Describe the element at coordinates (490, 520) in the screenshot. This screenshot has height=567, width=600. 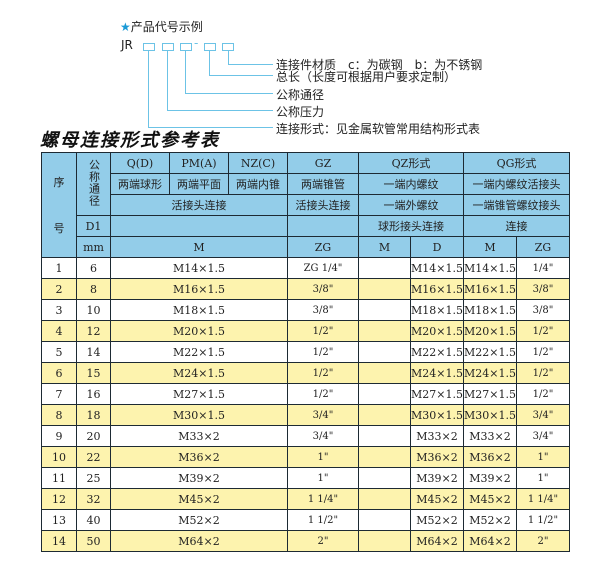
I see `cell-qg-m: M52×2` at that location.